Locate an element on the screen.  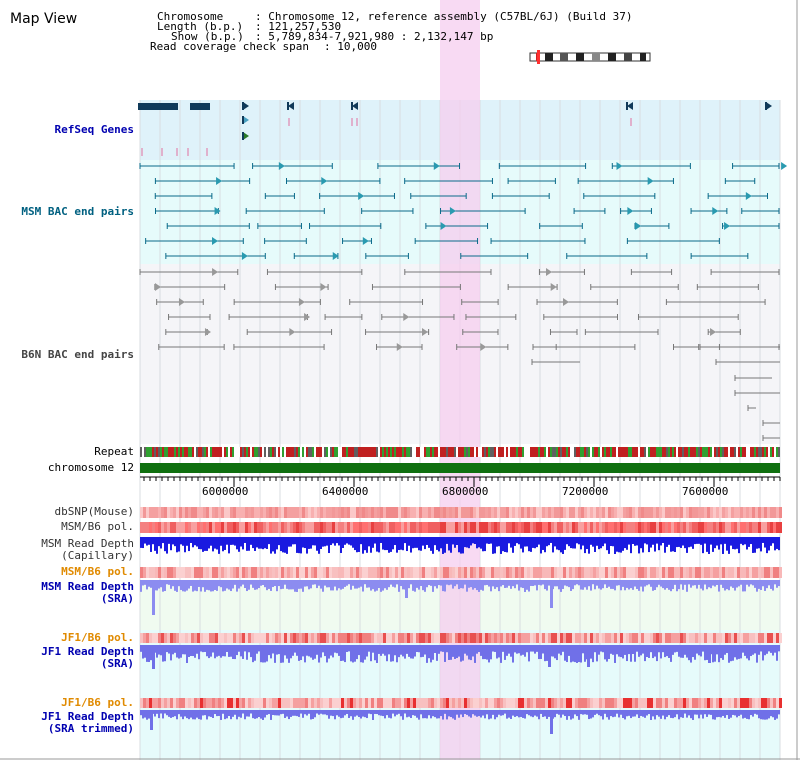
track-label-msm-depth-cap-1: MSM Read Depth is located at coordinates (87, 543).